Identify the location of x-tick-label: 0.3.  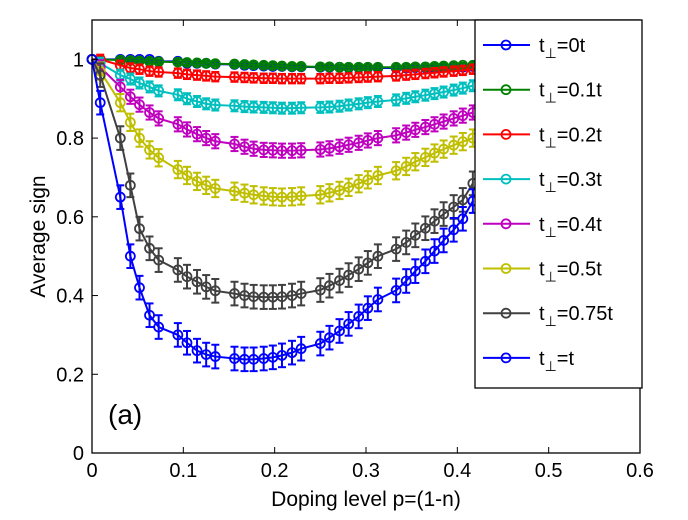
(366, 471).